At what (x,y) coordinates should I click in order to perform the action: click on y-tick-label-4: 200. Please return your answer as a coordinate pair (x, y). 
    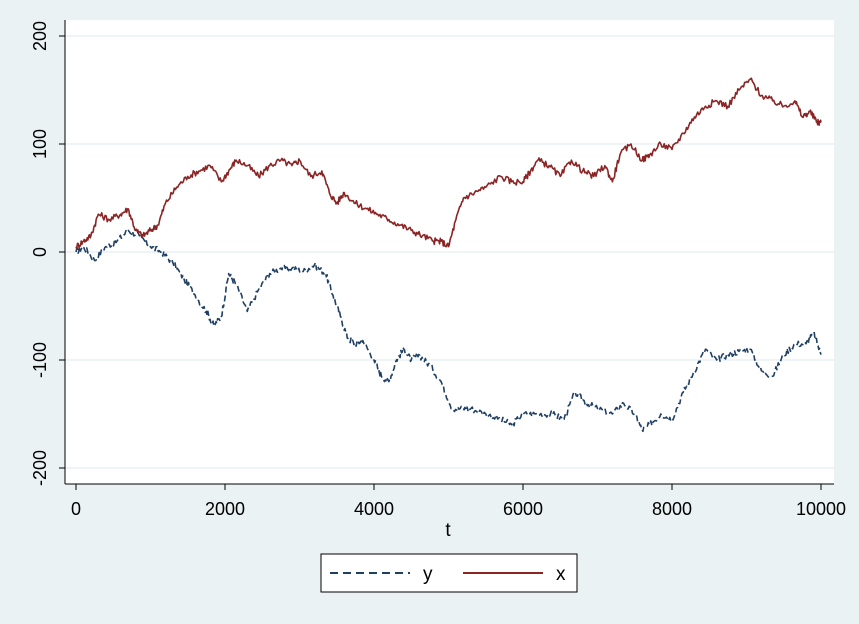
    Looking at the image, I should click on (40, 36).